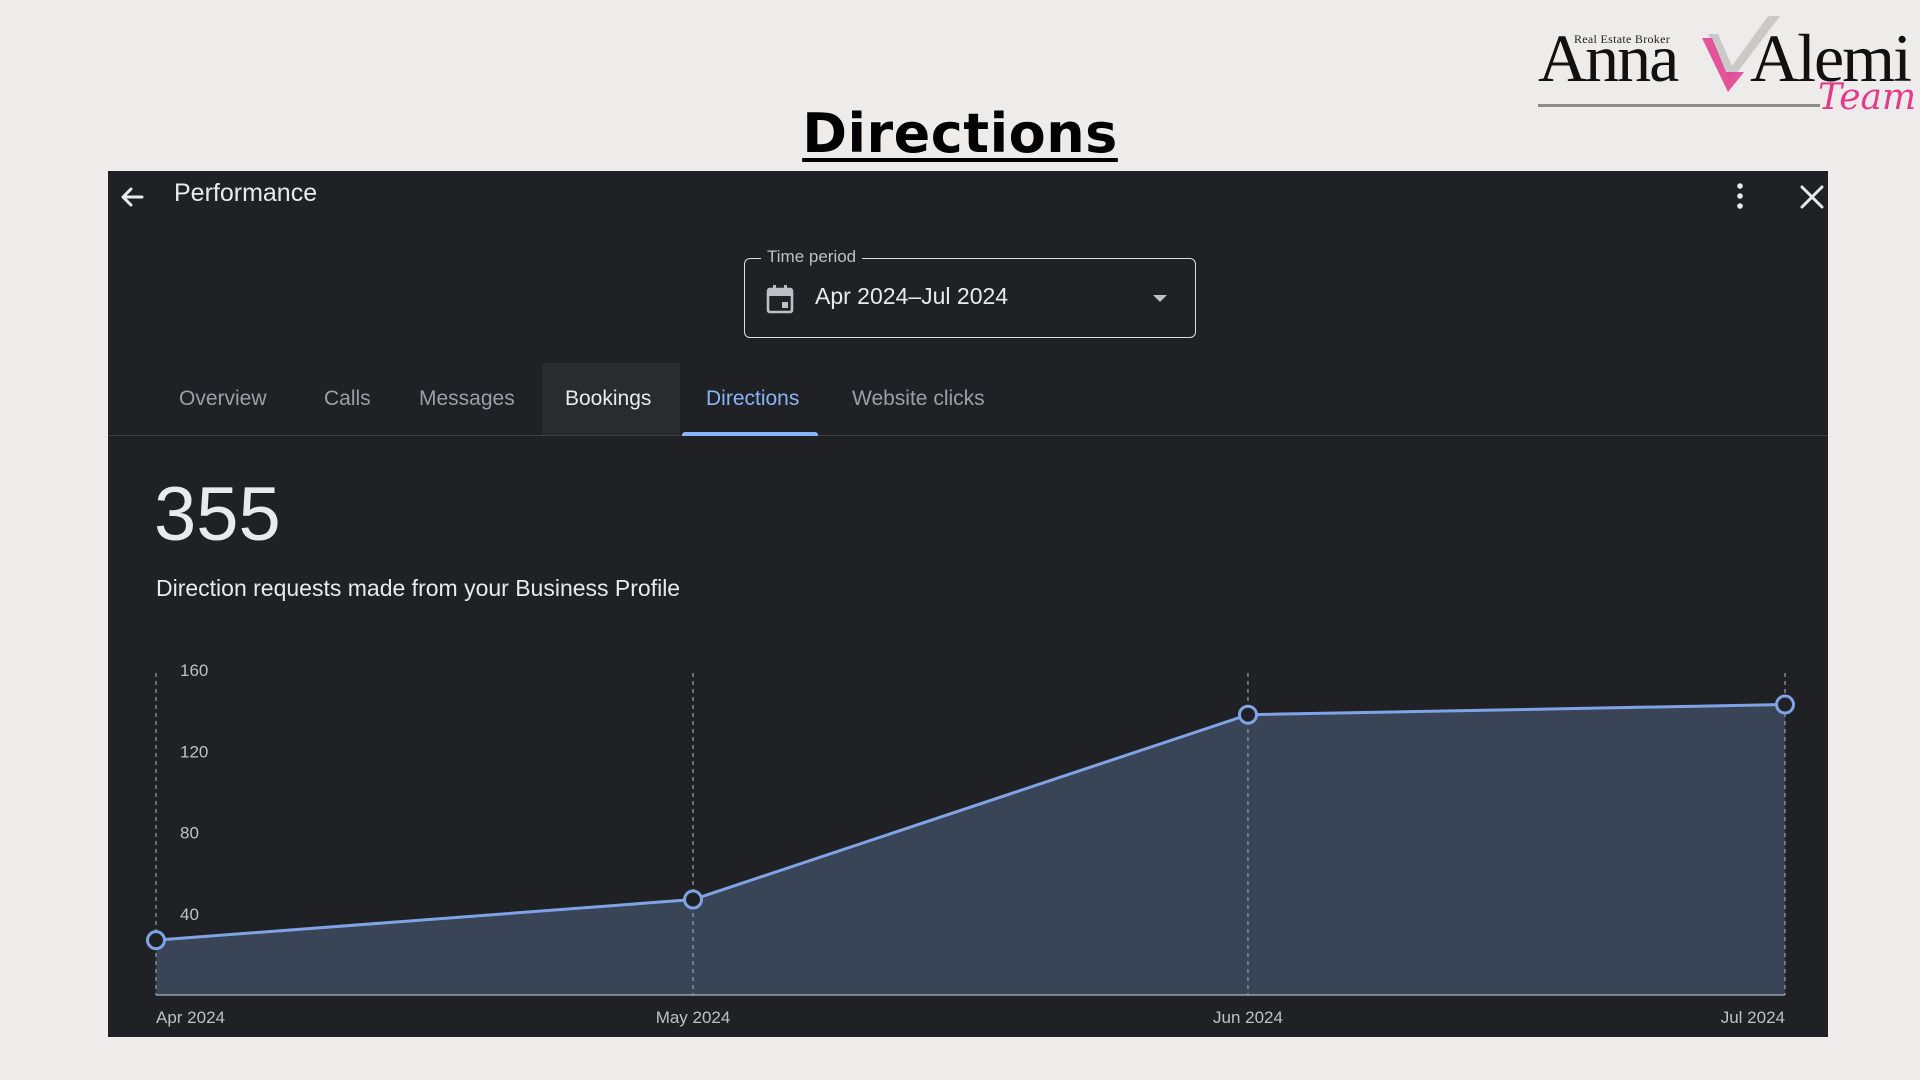 This screenshot has width=1920, height=1080. I want to click on tab-messages: Messages, so click(467, 398).